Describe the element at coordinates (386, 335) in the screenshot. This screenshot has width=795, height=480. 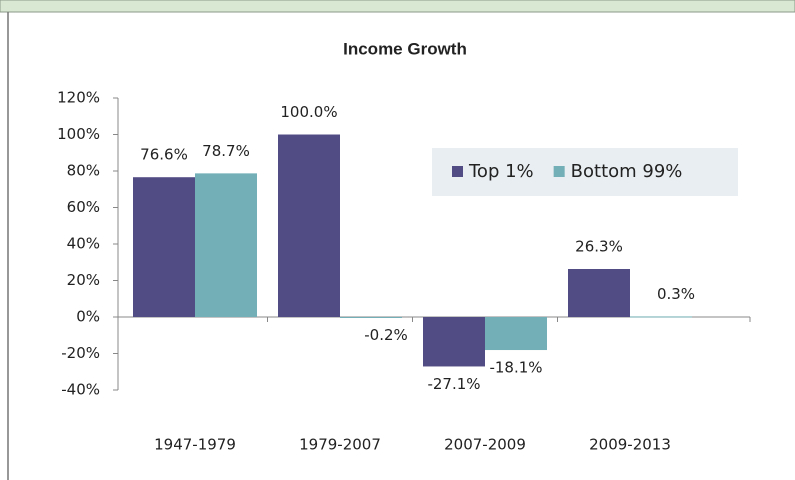
I see `data-label: -0.2%` at that location.